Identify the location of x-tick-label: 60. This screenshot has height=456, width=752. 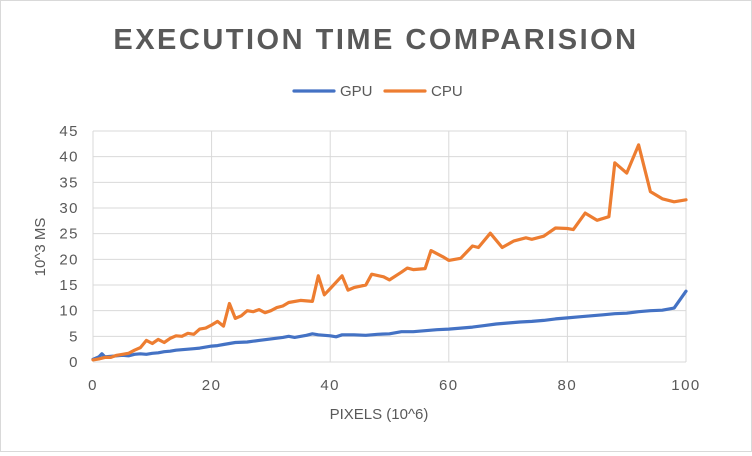
(449, 385).